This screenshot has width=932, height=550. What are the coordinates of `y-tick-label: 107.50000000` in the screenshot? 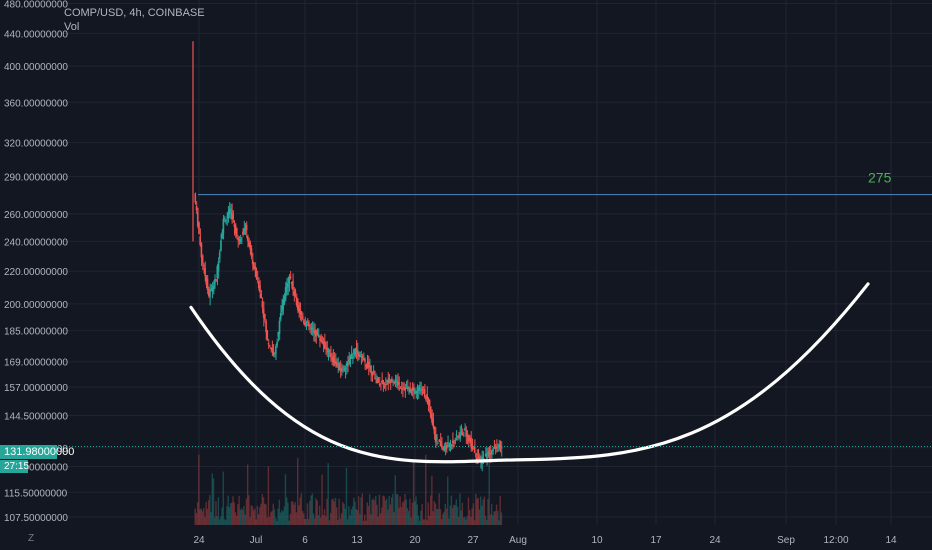 It's located at (36, 518).